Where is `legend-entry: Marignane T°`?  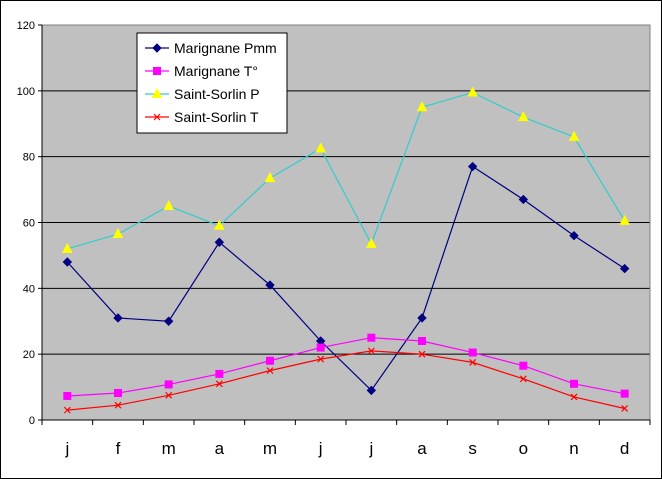 legend-entry: Marignane T° is located at coordinates (201, 71).